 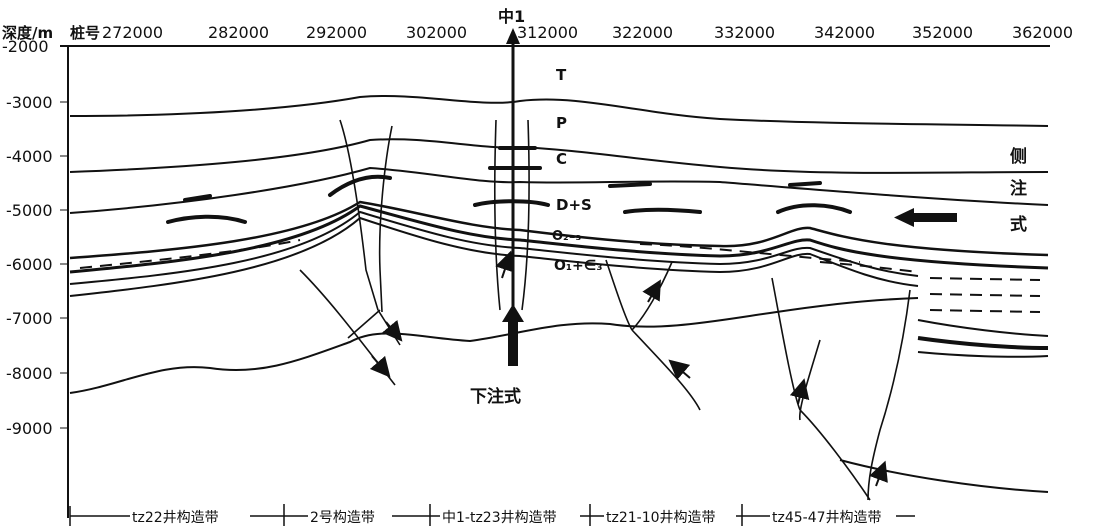 What do you see at coordinates (1042, 32) in the screenshot?
I see `x-tick-label: 362000` at bounding box center [1042, 32].